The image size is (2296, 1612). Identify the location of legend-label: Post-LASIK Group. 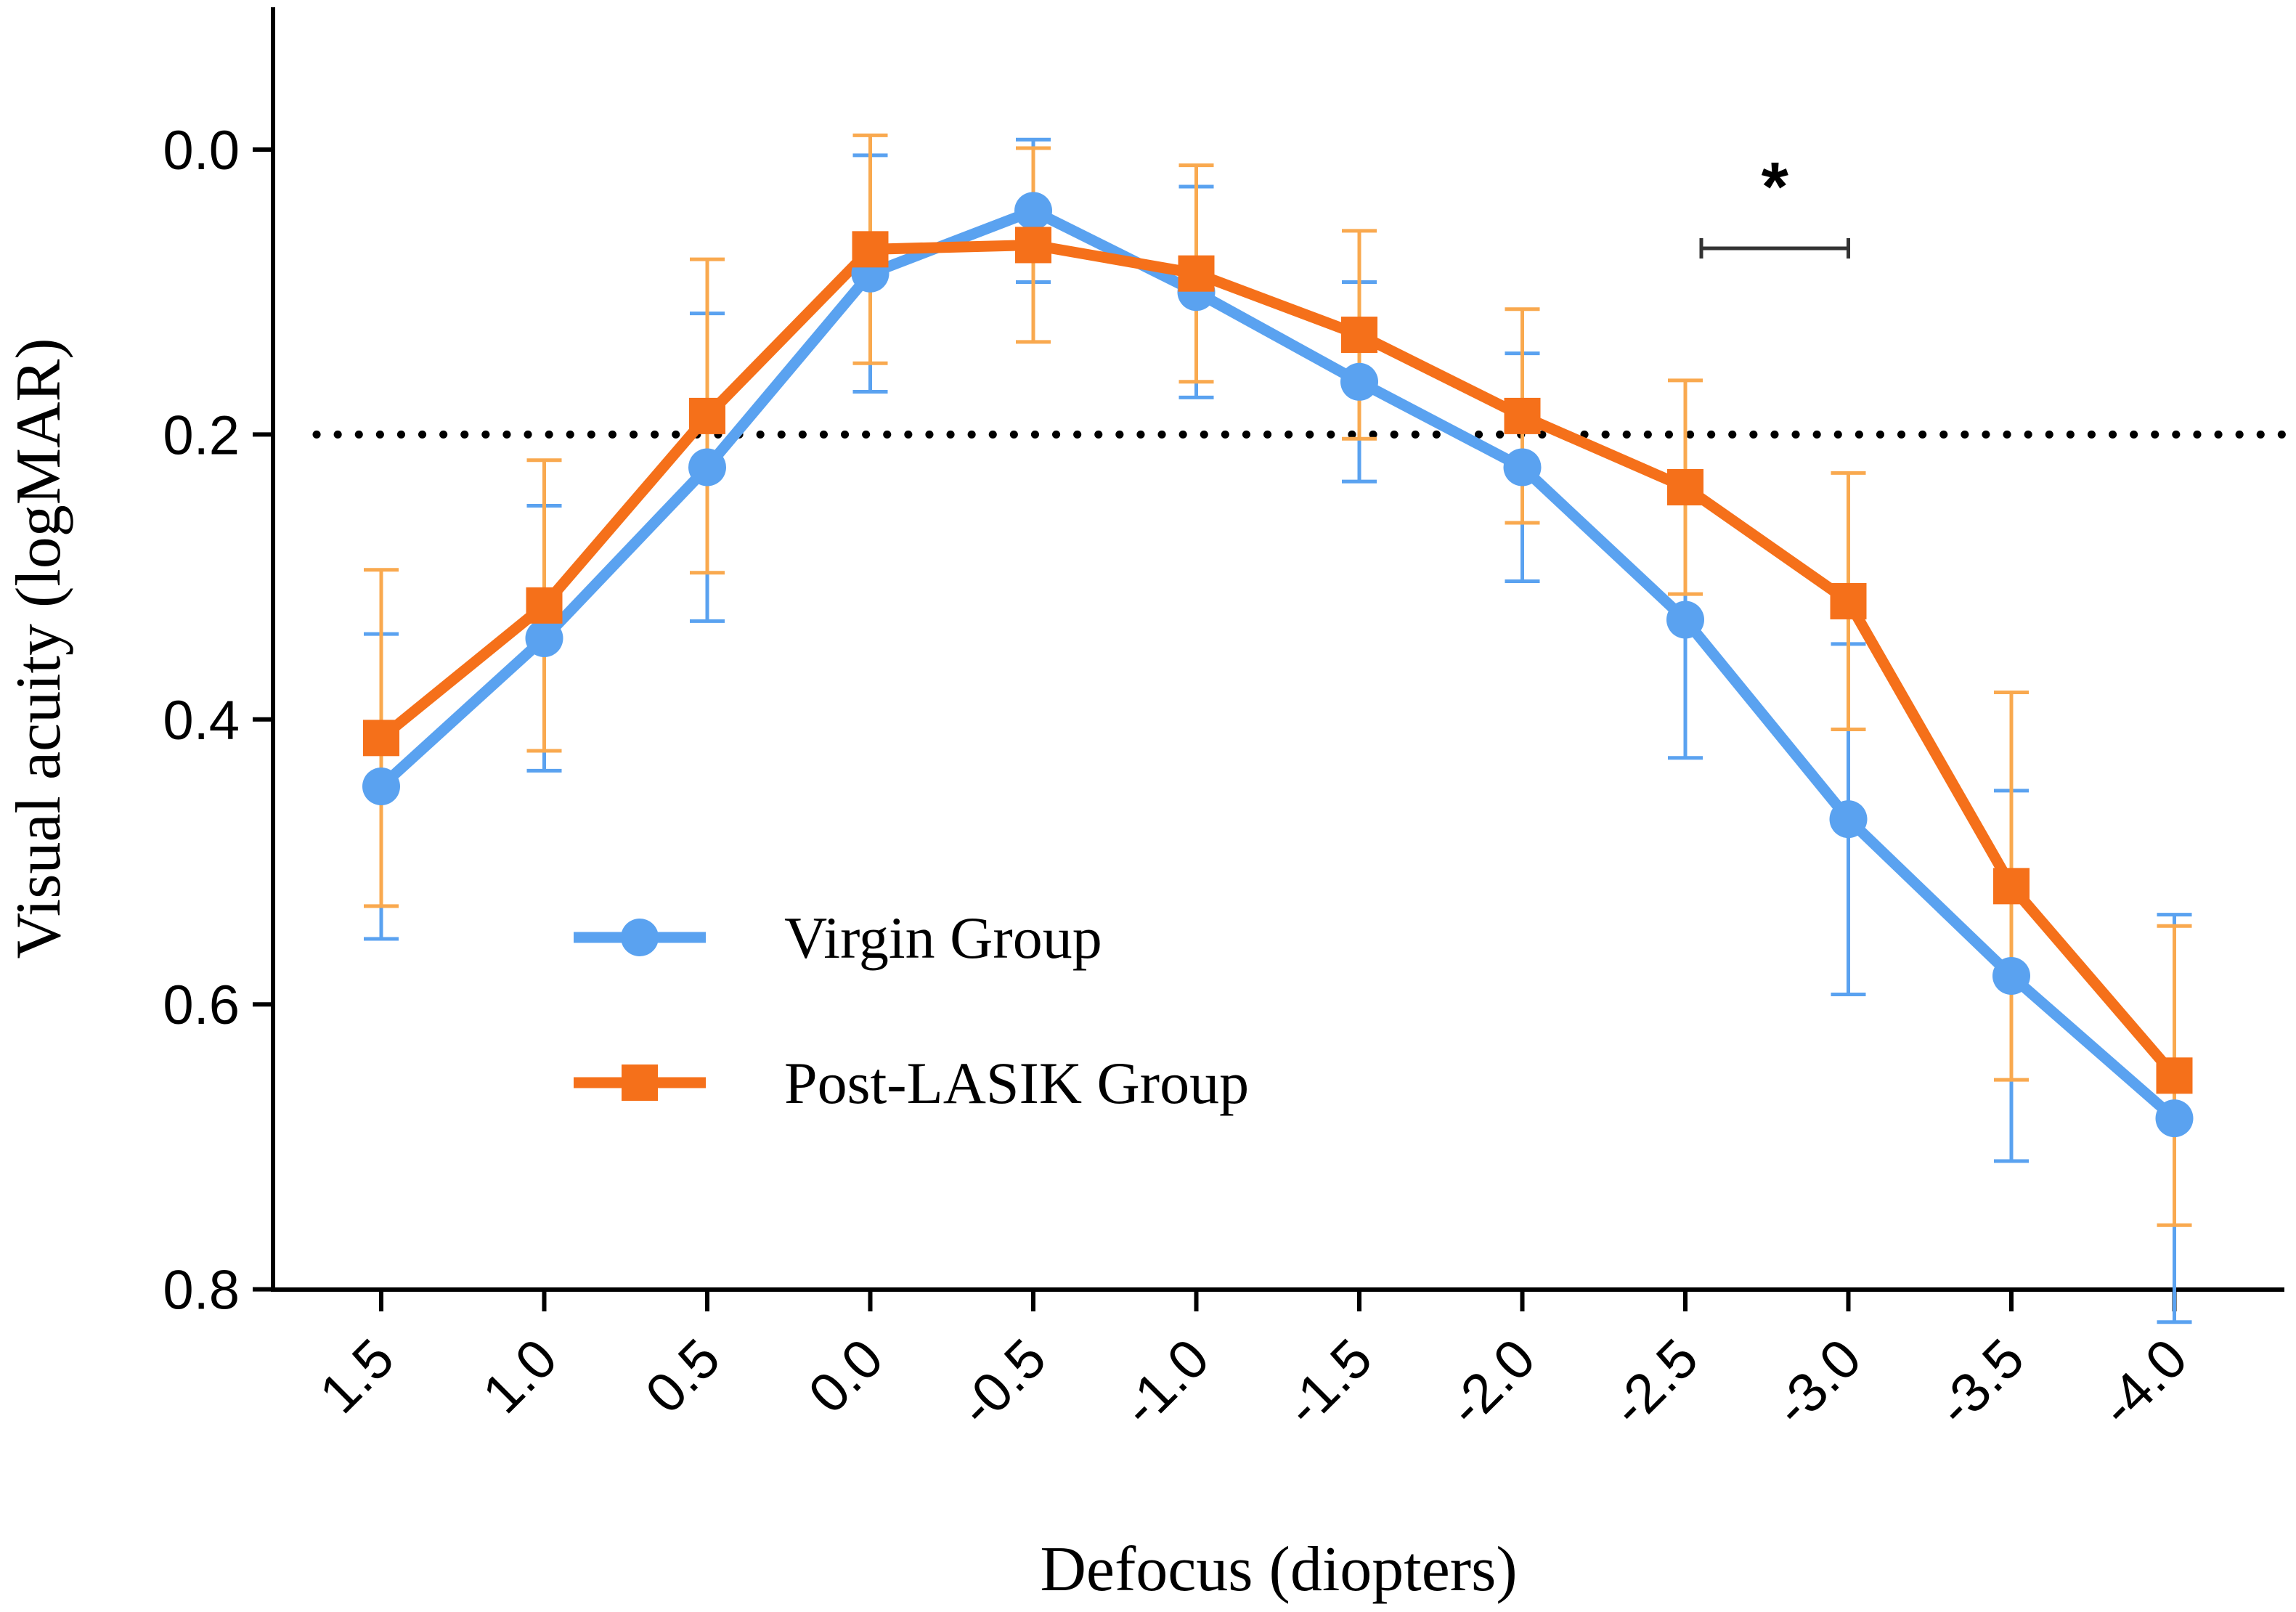
(1016, 1083).